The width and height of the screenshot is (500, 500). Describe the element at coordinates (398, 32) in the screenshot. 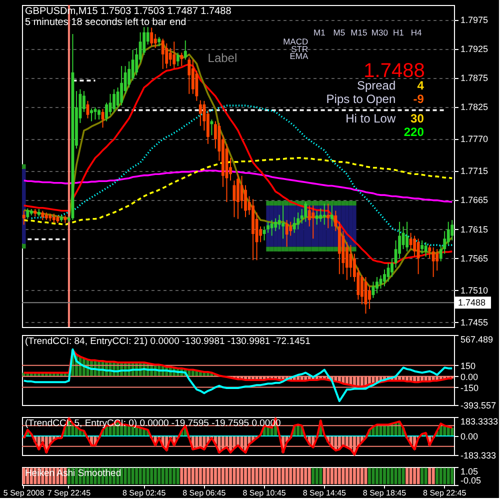

I see `category-label: H1` at that location.